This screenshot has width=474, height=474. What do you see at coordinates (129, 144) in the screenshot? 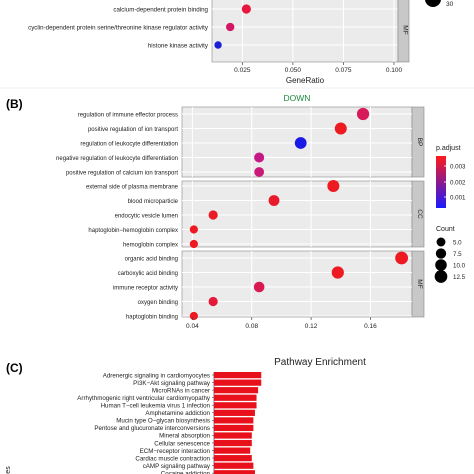
I see `panel-b-term-label: regulation of leukocyte differentiation` at bounding box center [129, 144].